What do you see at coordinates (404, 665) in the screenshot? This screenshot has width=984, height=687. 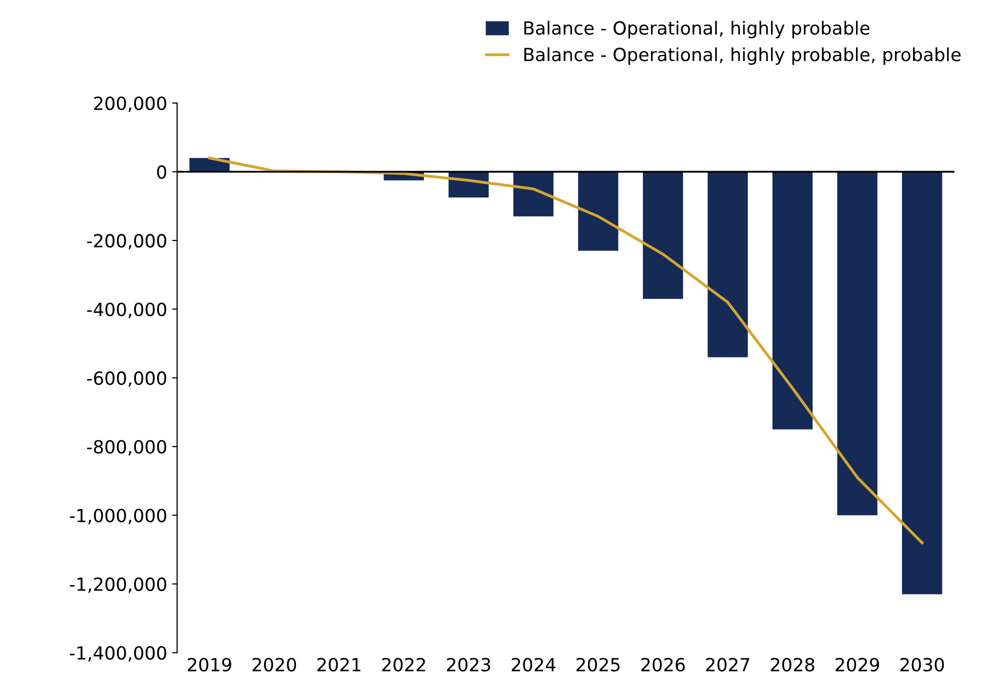 I see `x-tick-label: 2022` at bounding box center [404, 665].